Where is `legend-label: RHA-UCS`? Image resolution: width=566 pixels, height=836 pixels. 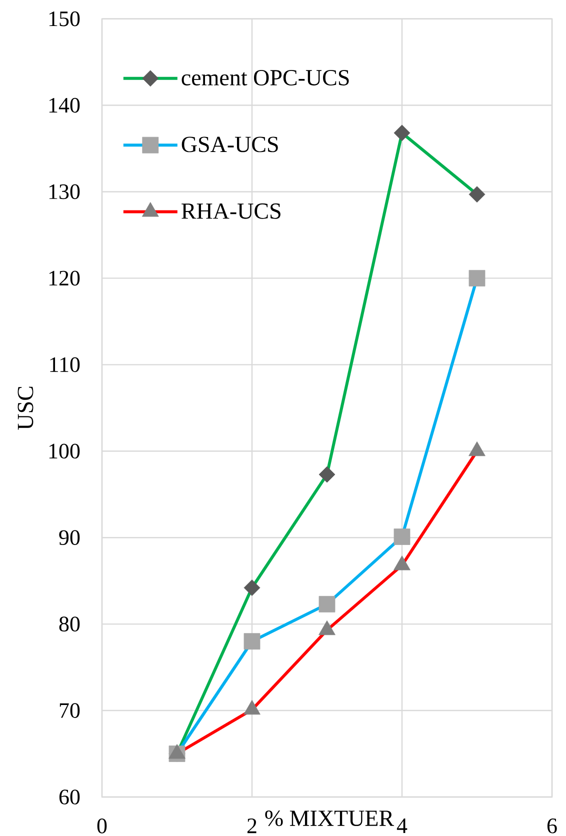
legend-label: RHA-UCS is located at coordinates (231, 211).